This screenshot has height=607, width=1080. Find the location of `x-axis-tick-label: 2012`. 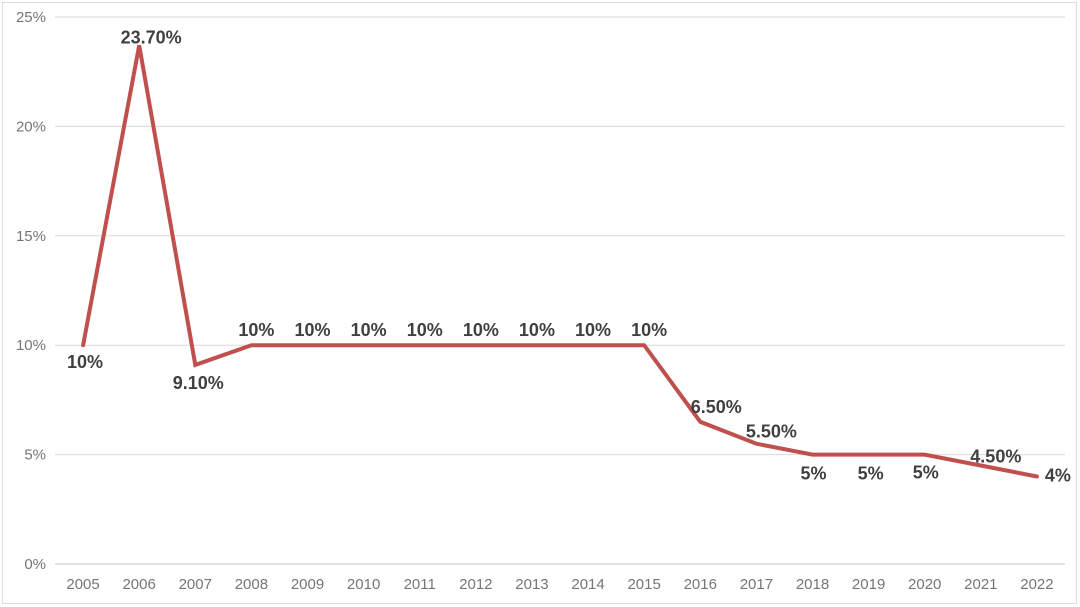

x-axis-tick-label: 2012 is located at coordinates (475, 584).